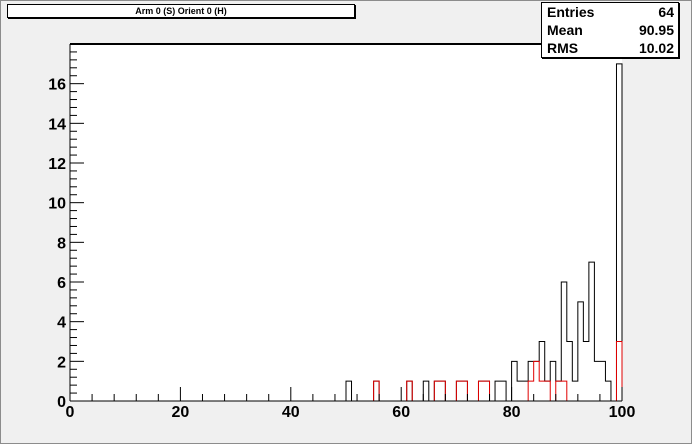  What do you see at coordinates (610, 12) in the screenshot?
I see `stats-entries-row: Entries 64` at bounding box center [610, 12].